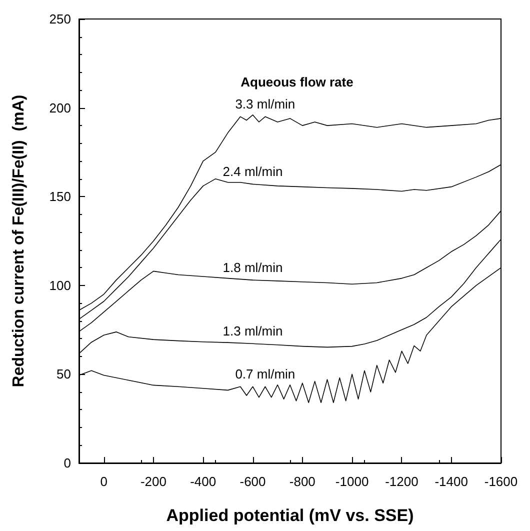  What do you see at coordinates (60, 285) in the screenshot?
I see `y-tick-label: 100` at bounding box center [60, 285].